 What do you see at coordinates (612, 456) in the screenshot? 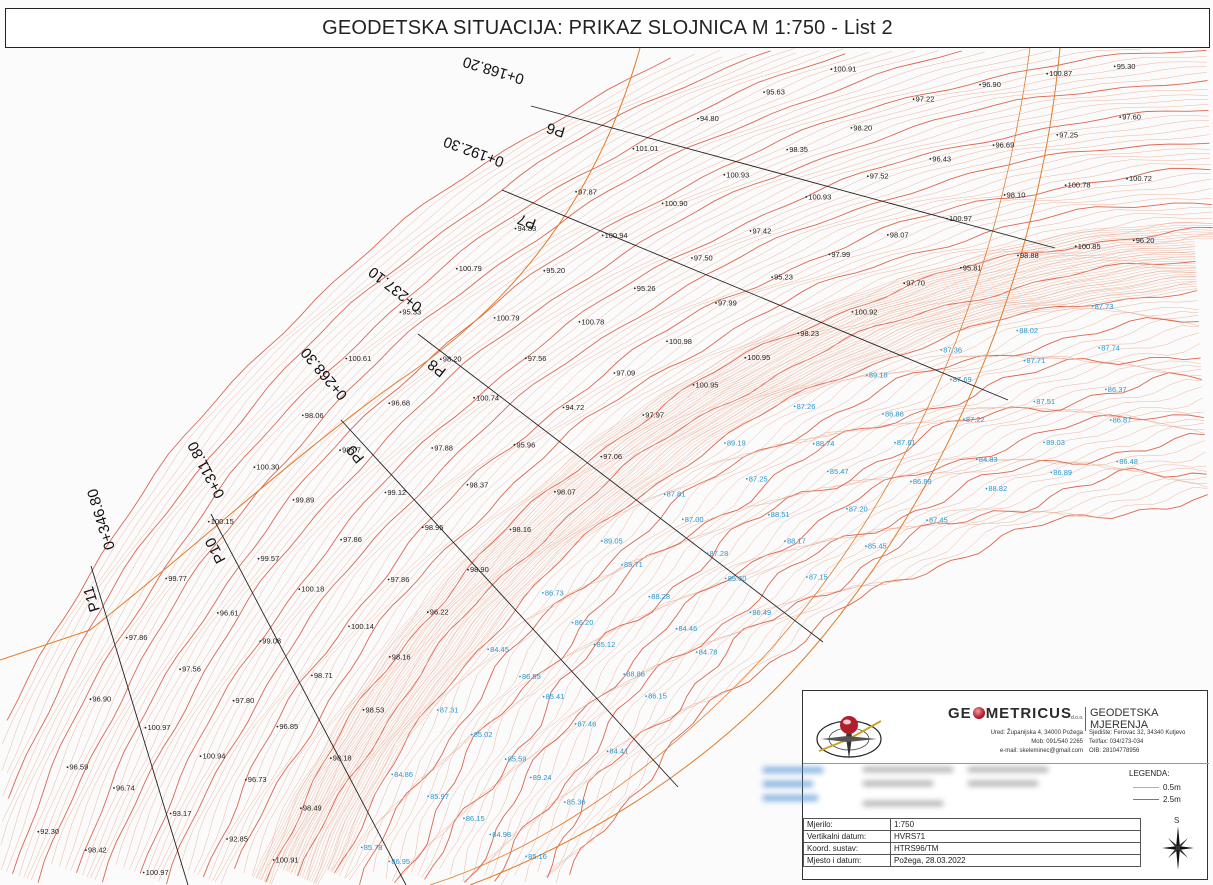
I see `survey-point-elevation: 97.06` at bounding box center [612, 456].